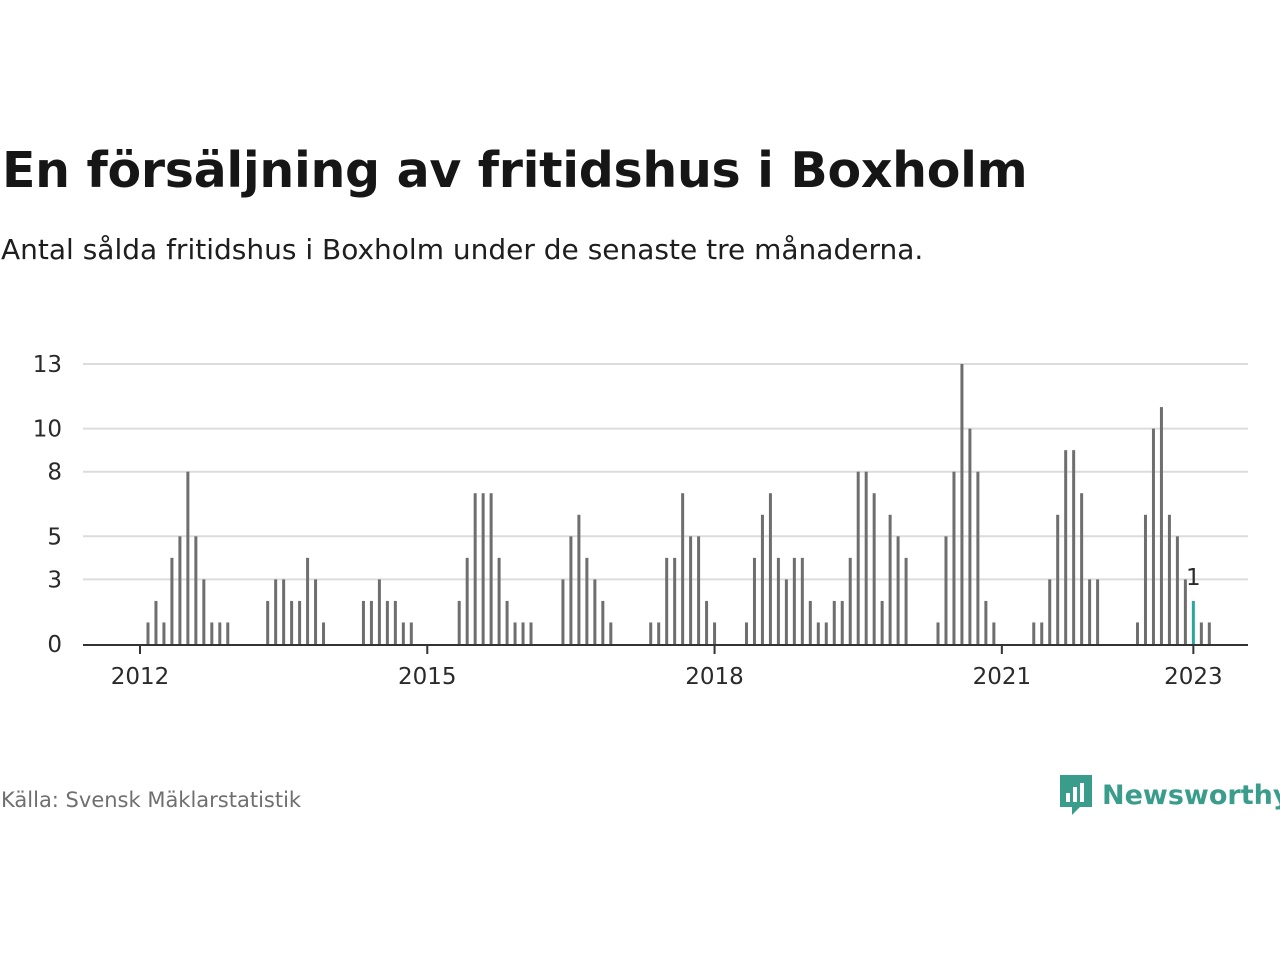 This screenshot has width=1280, height=960. What do you see at coordinates (714, 677) in the screenshot?
I see `x-tick-label: 2018` at bounding box center [714, 677].